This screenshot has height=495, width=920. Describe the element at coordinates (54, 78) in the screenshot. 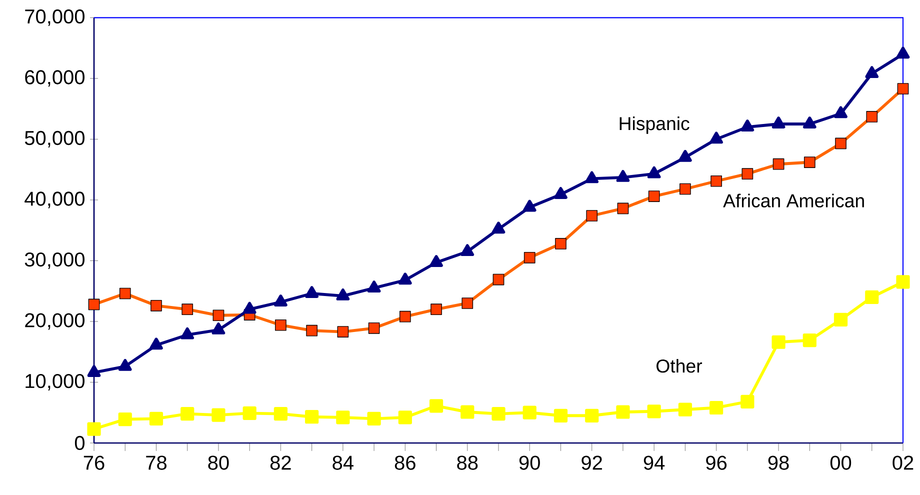

I see `y-tick-label: 60,000` at that location.